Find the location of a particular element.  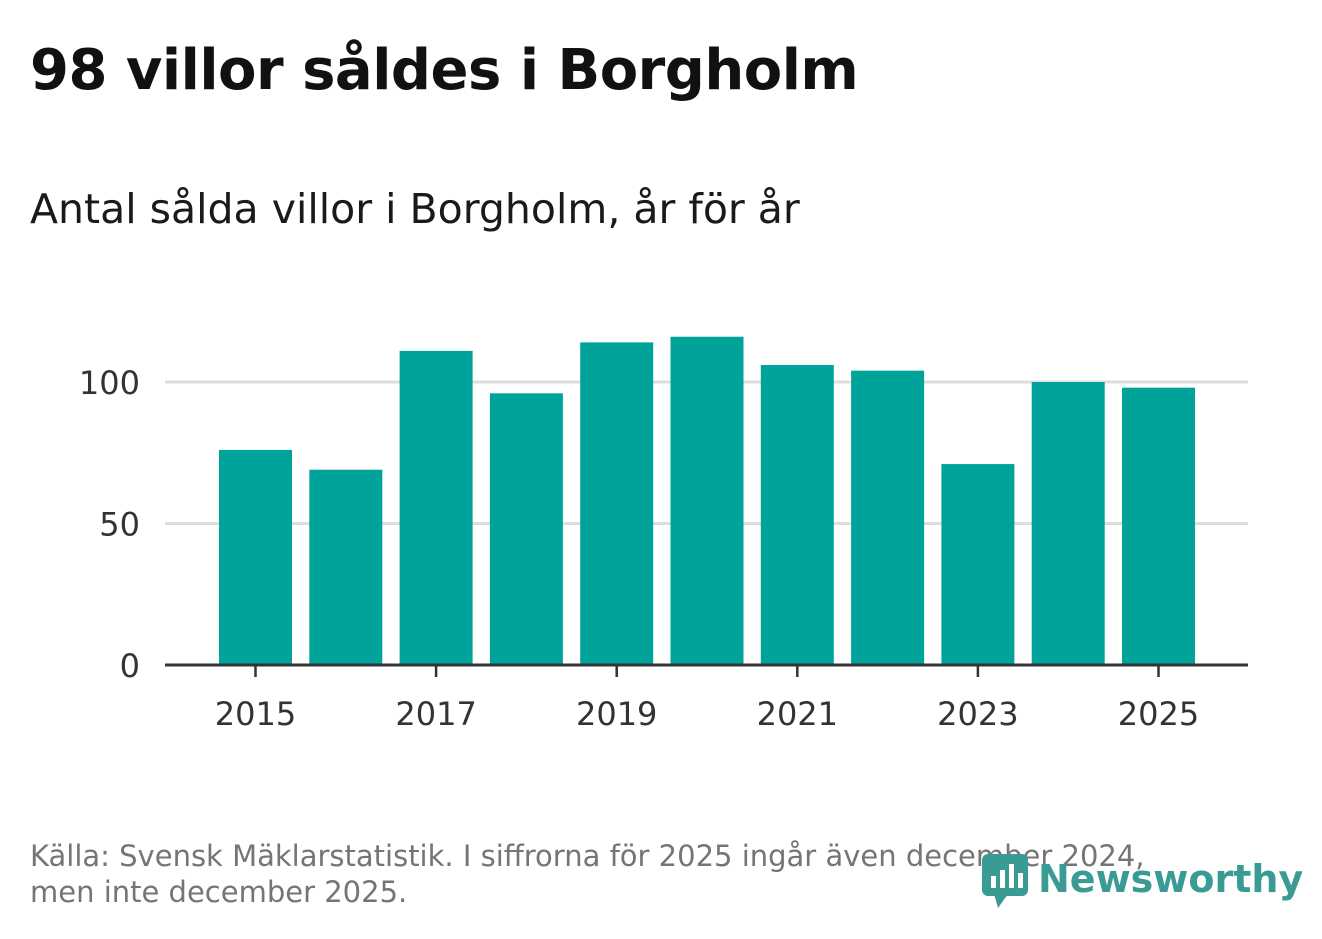

x-tick-label: 2021 is located at coordinates (797, 714).